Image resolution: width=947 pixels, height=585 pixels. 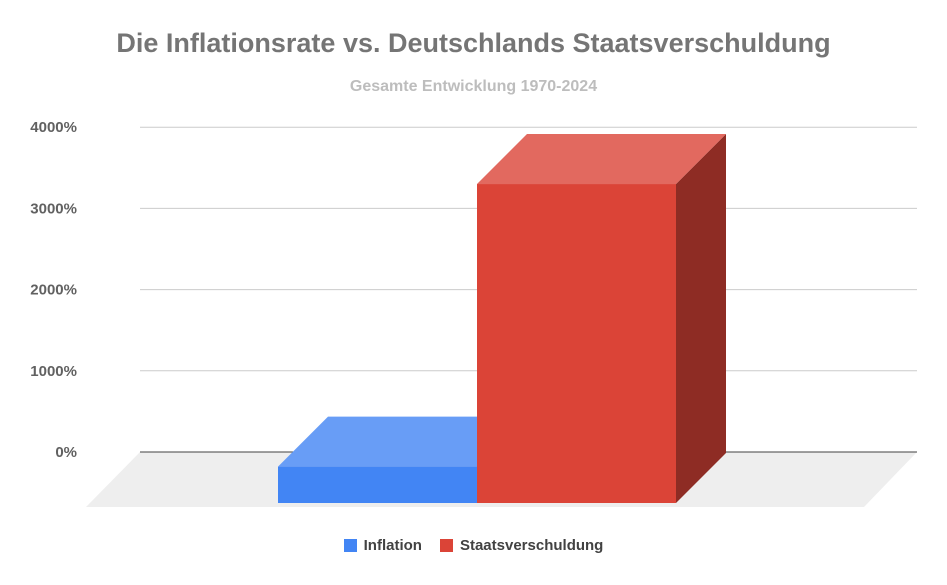 I want to click on legend: Inflation Staatsverschuldung, so click(x=473, y=545).